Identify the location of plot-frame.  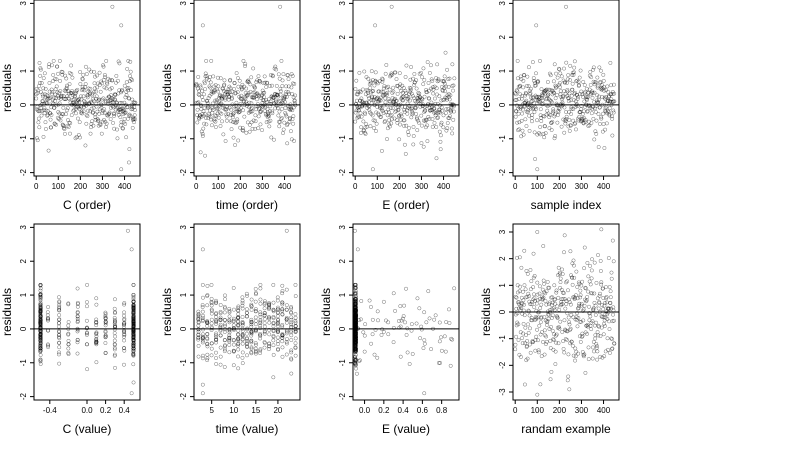
(247, 88).